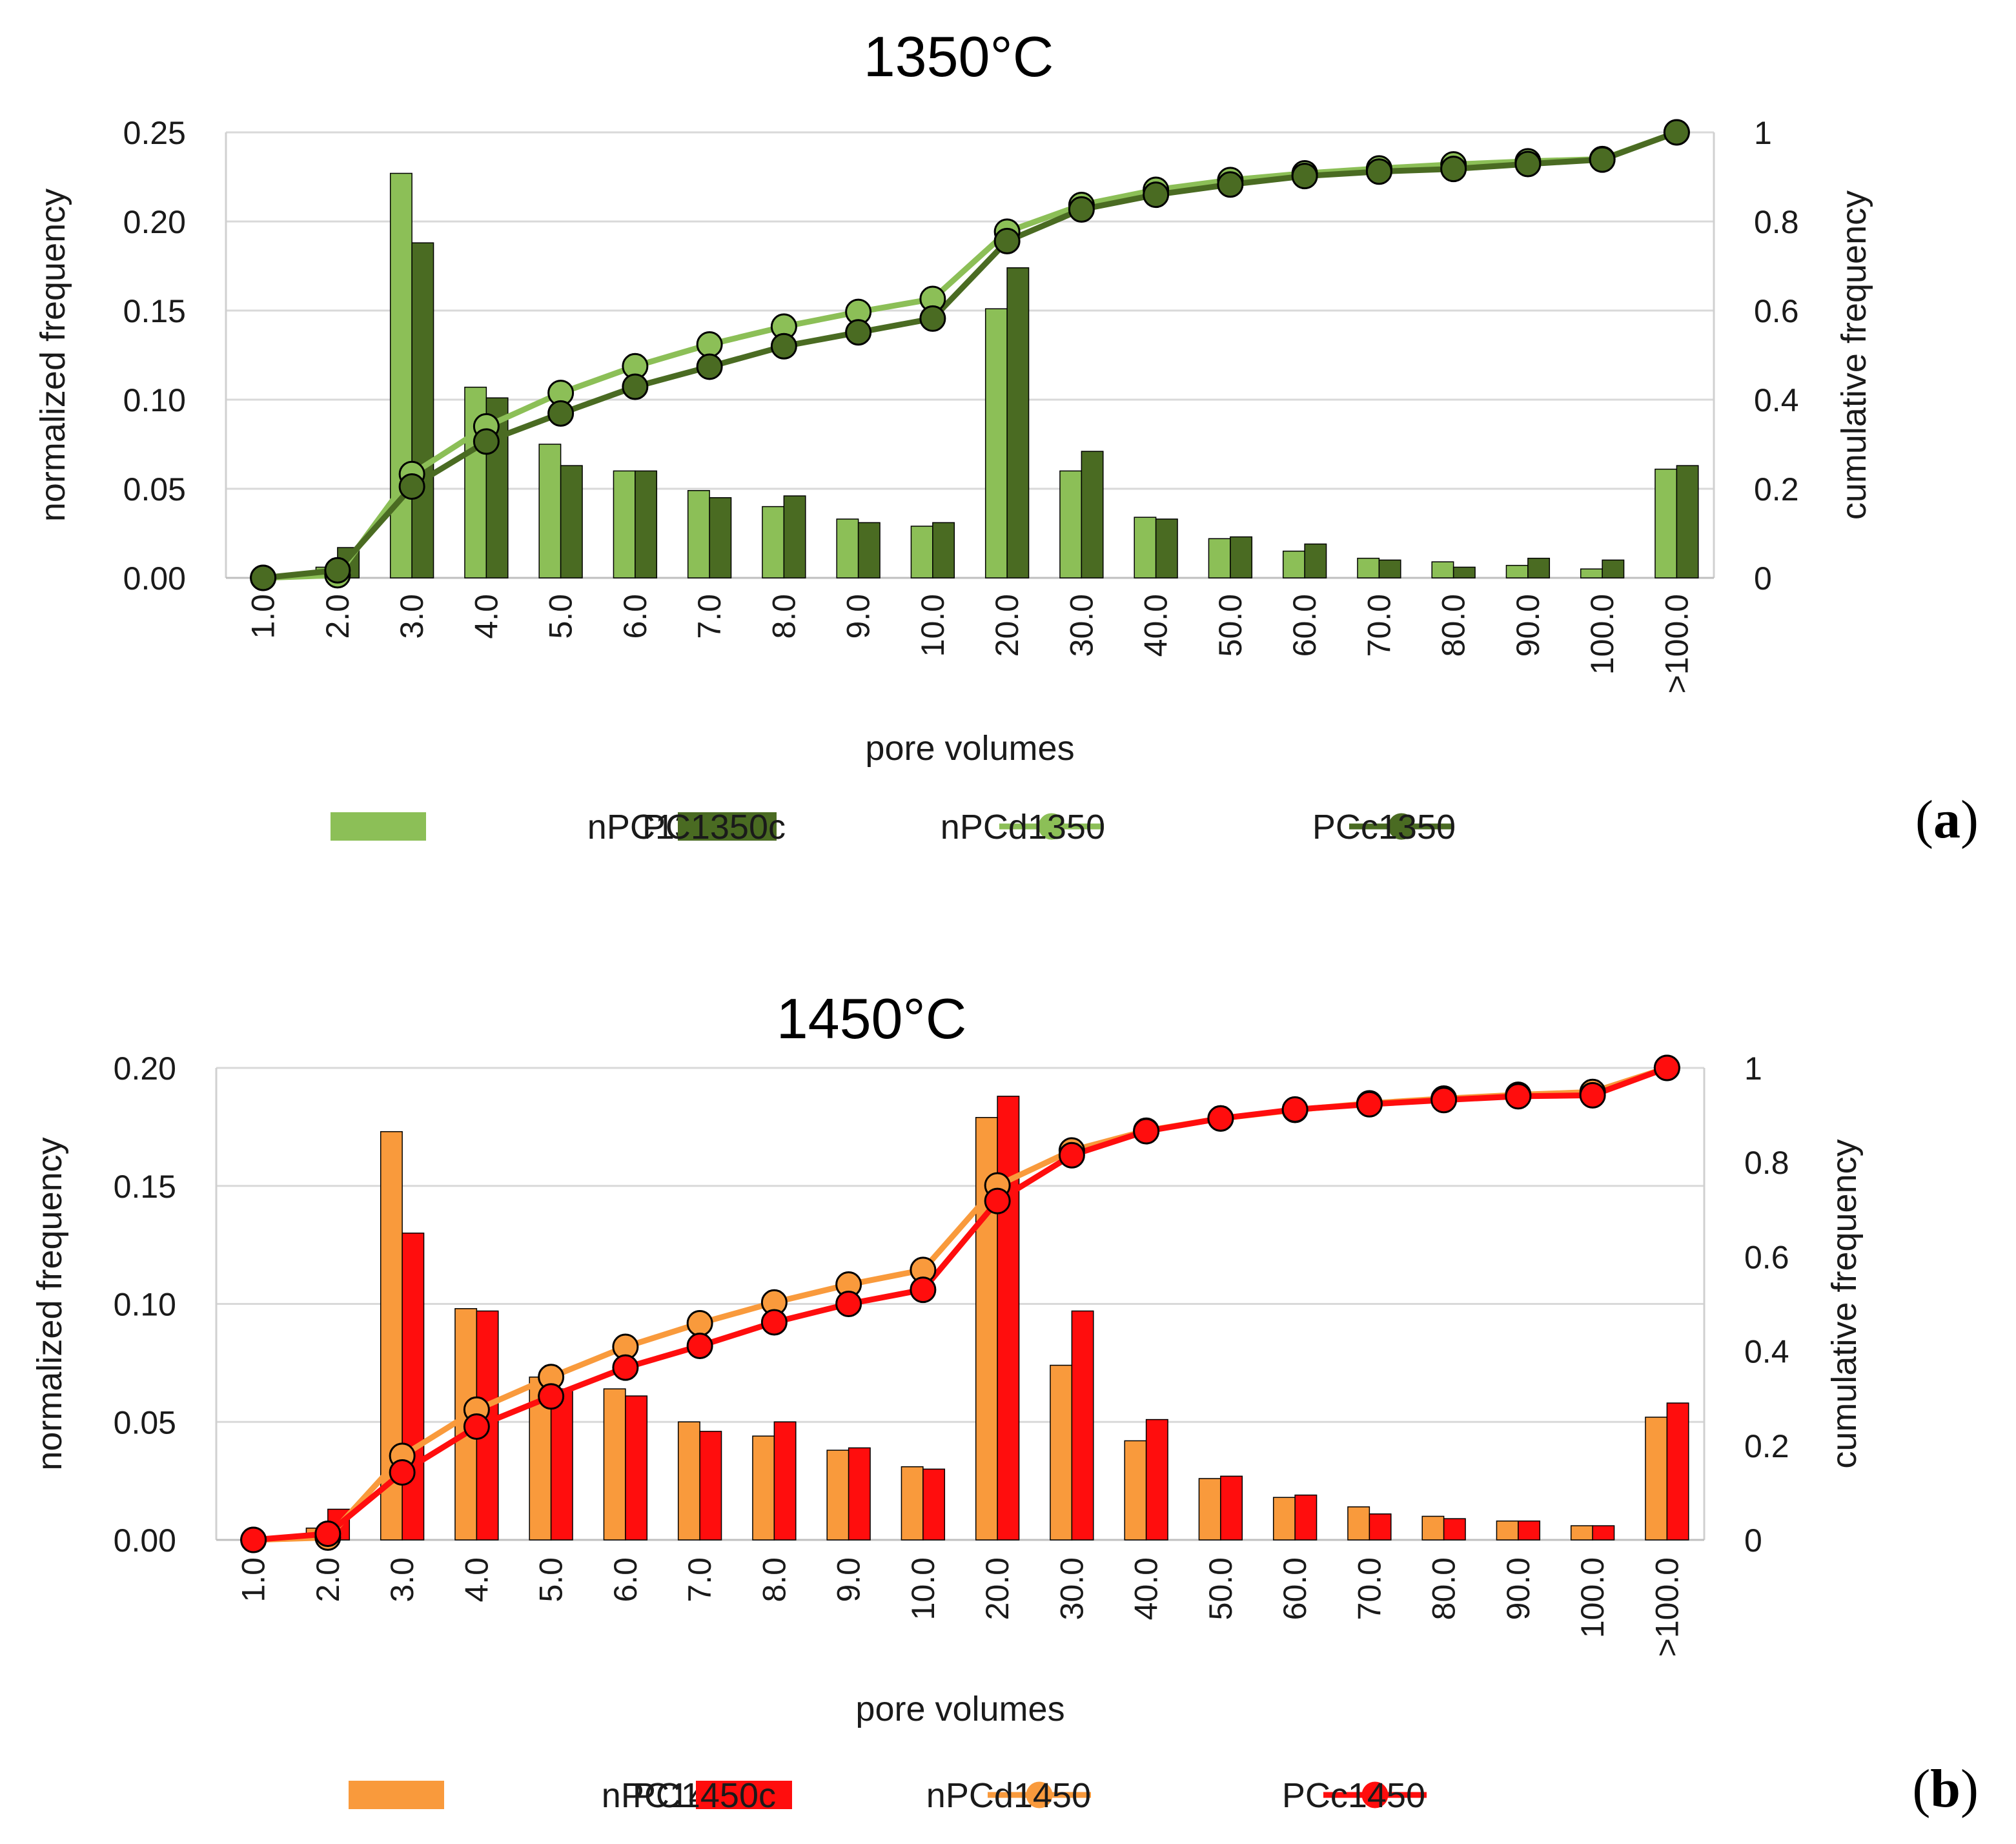 The image size is (2016, 1844). What do you see at coordinates (254, 1580) in the screenshot?
I see `x-tick-label: 1.0` at bounding box center [254, 1580].